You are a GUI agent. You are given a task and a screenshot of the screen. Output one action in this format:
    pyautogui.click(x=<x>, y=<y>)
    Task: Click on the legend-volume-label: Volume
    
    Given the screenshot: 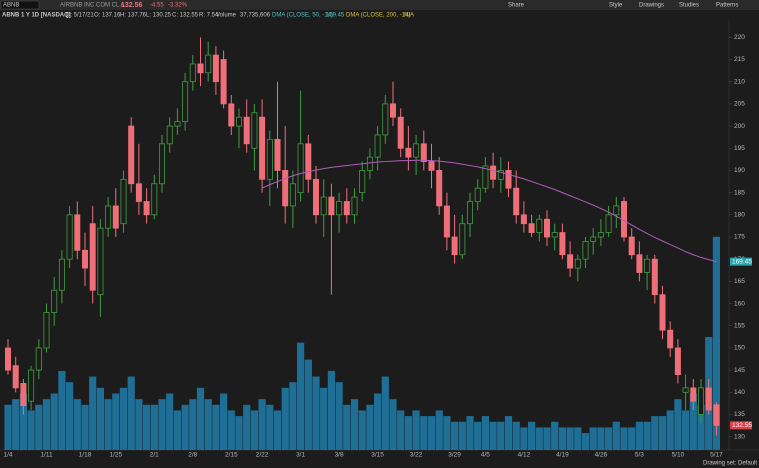 What is the action you would take?
    pyautogui.click(x=226, y=16)
    